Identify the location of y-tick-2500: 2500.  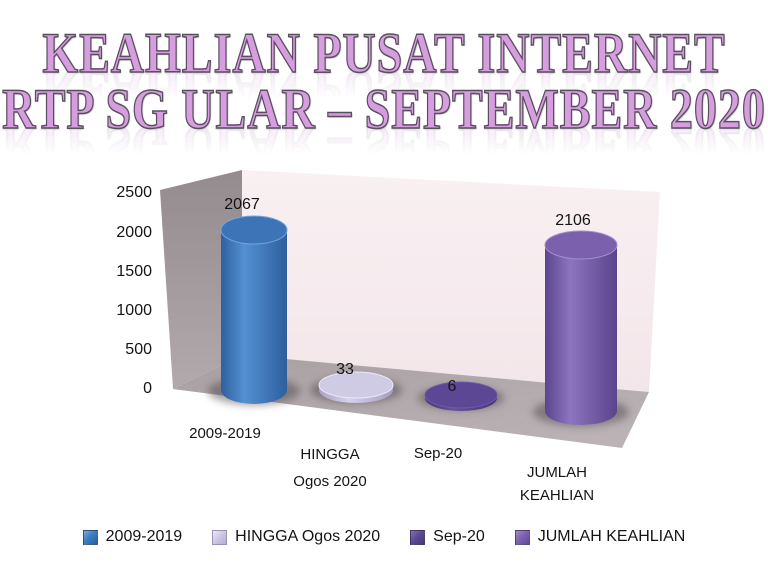
(134, 192).